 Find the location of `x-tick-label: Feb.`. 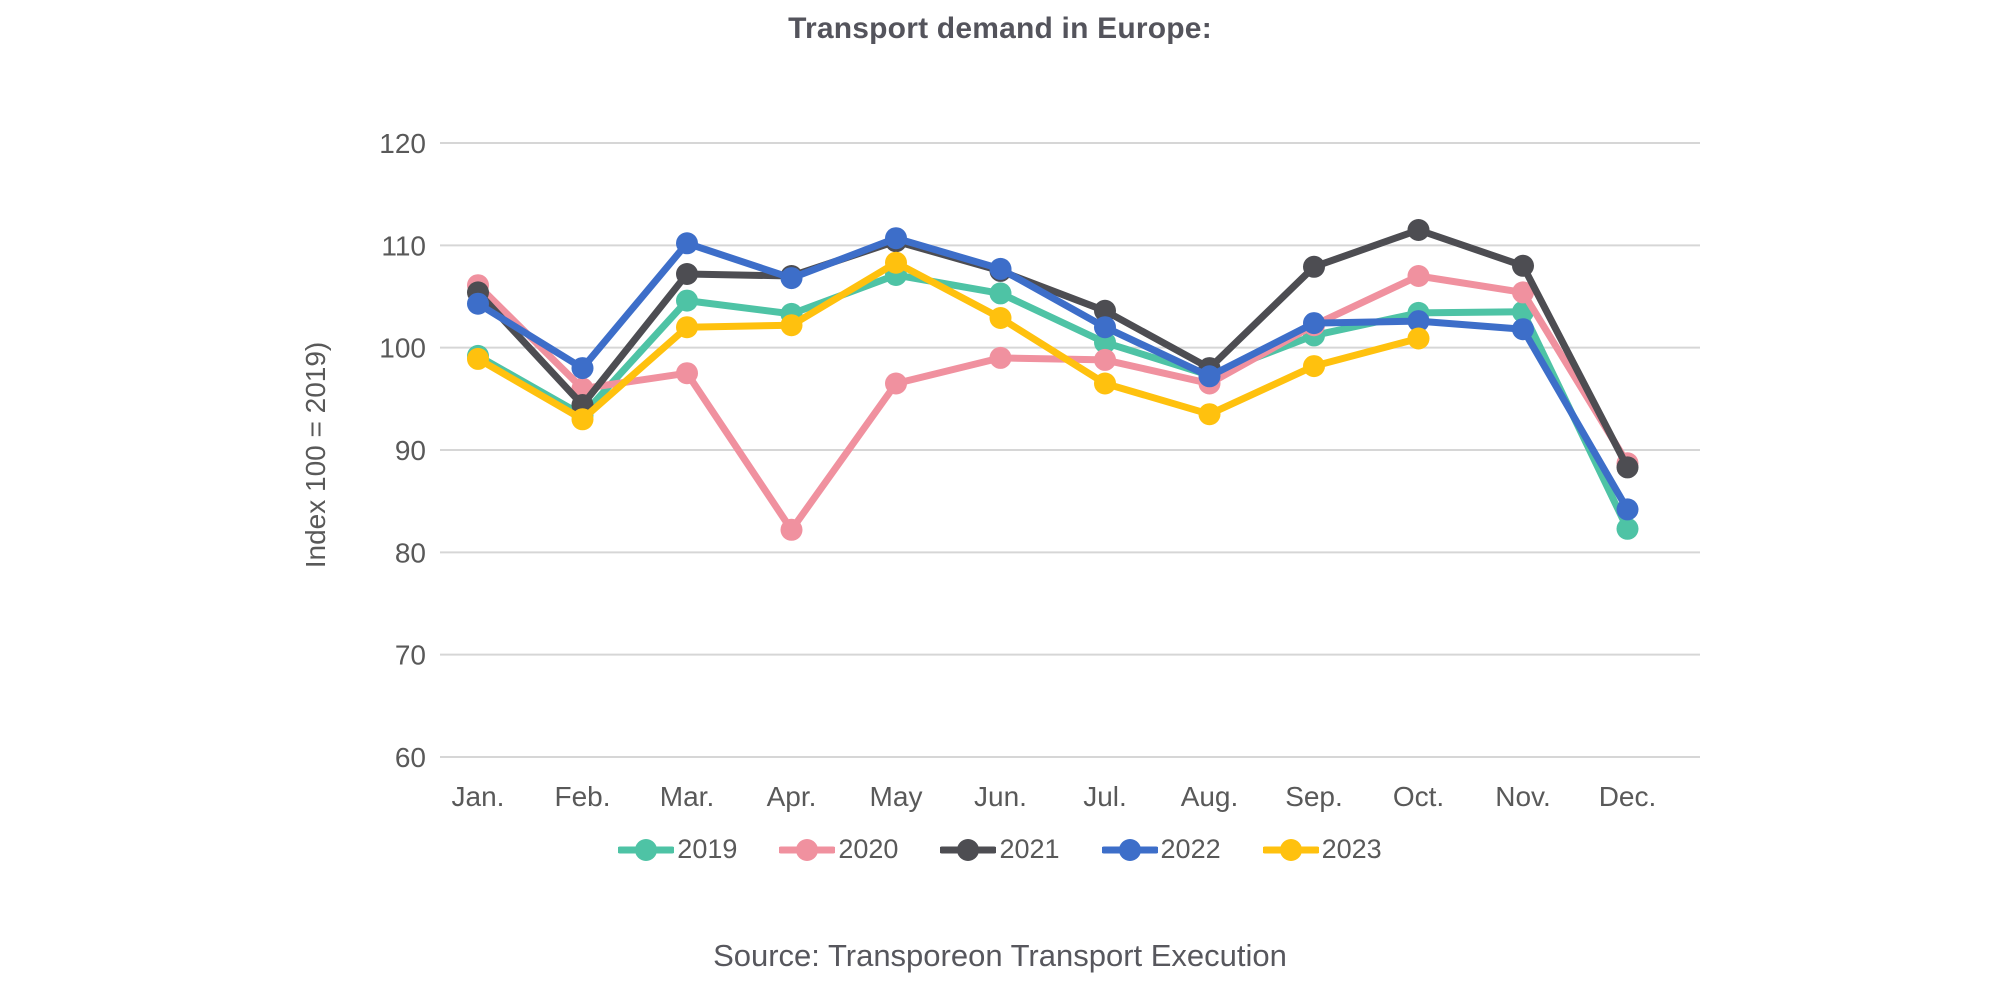

x-tick-label: Feb. is located at coordinates (582, 796).